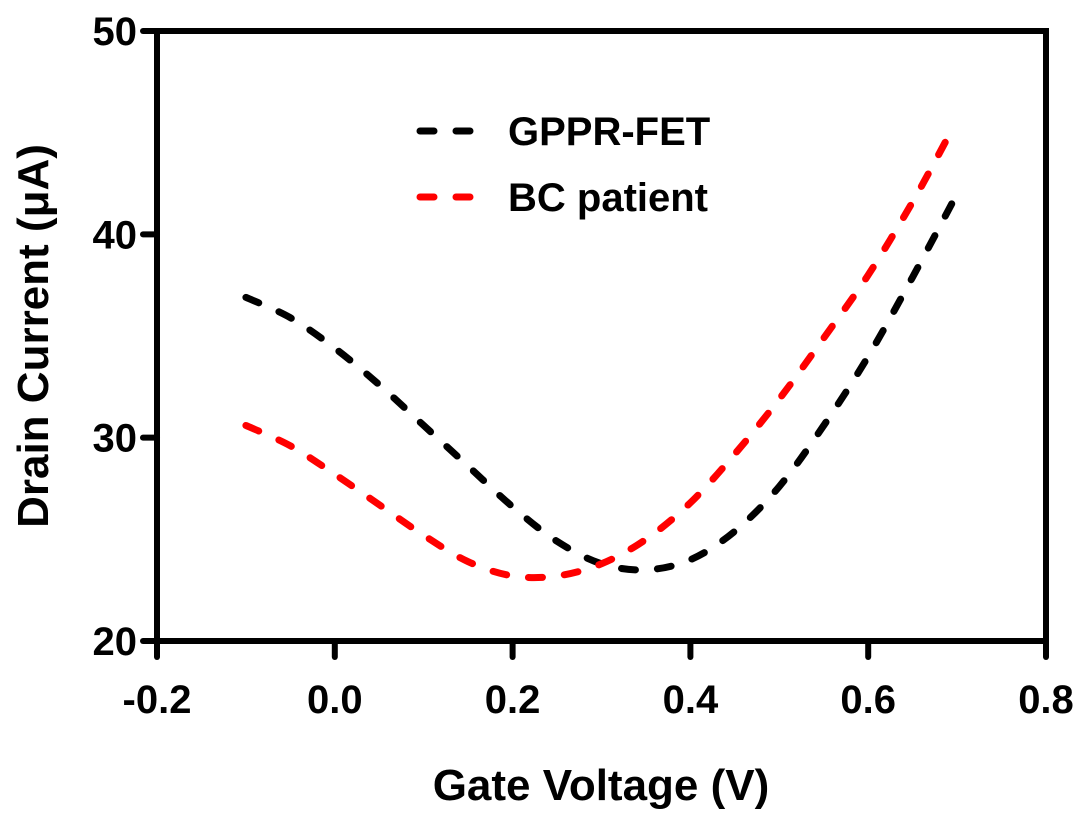 This screenshot has height=821, width=1079. What do you see at coordinates (115, 32) in the screenshot?
I see `y-tick-label: 50` at bounding box center [115, 32].